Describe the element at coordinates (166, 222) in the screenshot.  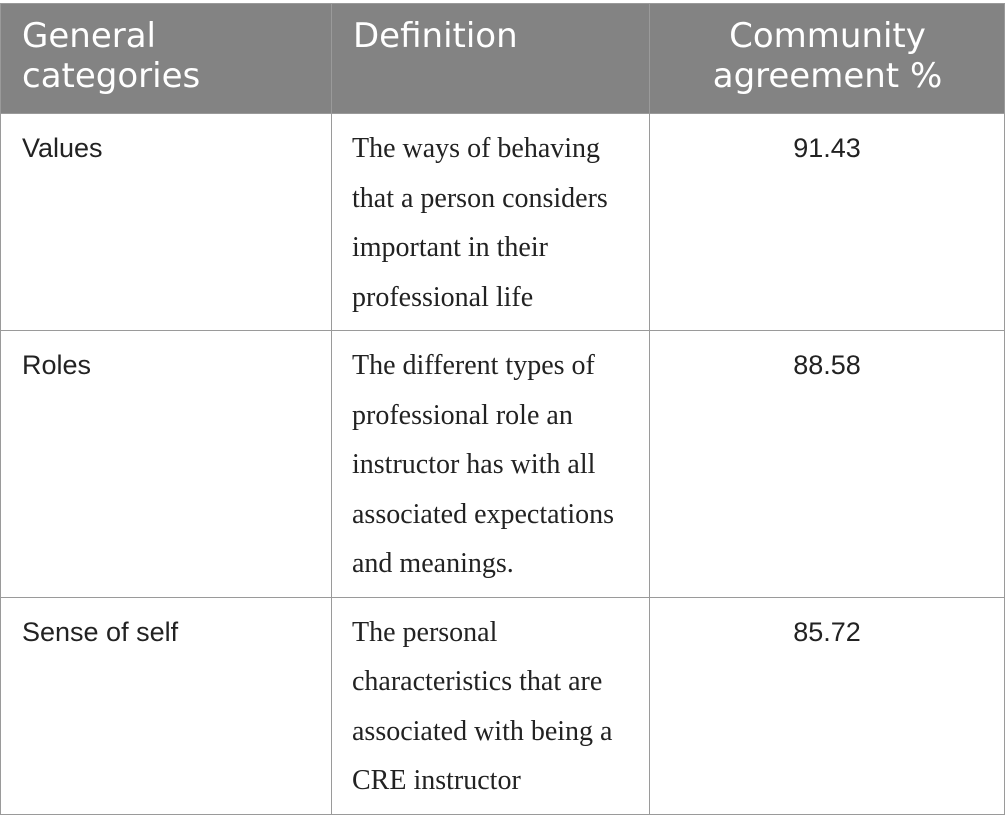
I see `category-cell: Values` at that location.